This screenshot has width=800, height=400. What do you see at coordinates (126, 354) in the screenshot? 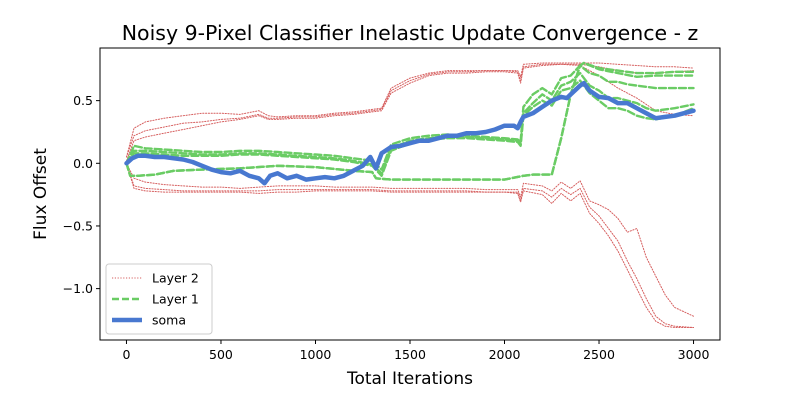
I see `x-tick-label: 0` at bounding box center [126, 354].